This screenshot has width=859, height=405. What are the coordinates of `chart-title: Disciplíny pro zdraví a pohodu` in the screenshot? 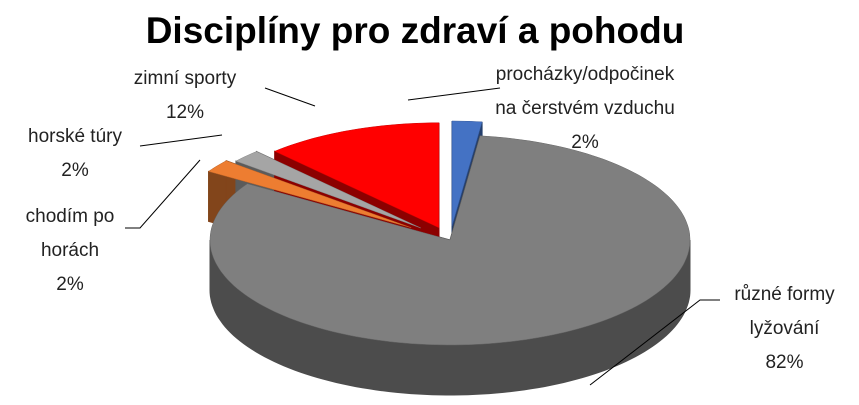 It's located at (415, 30).